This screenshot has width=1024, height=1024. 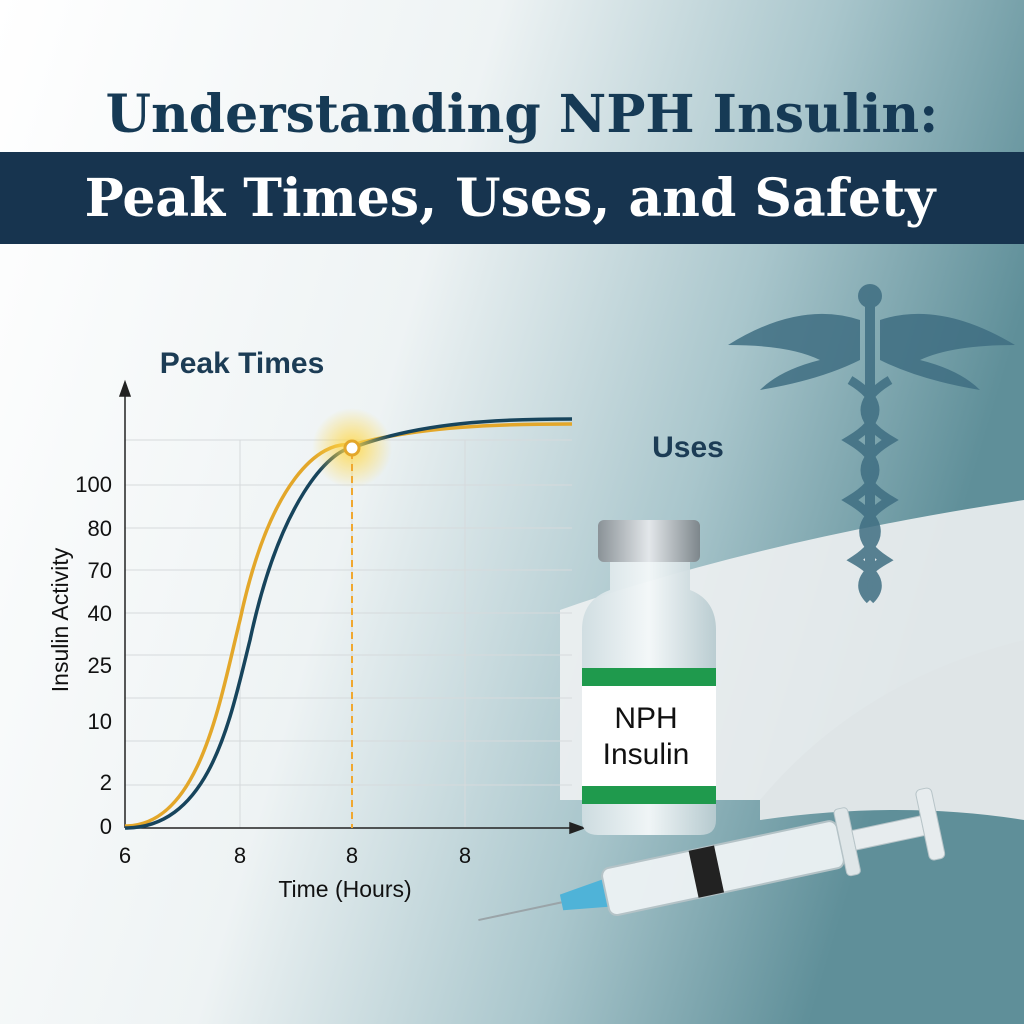 What do you see at coordinates (100, 665) in the screenshot?
I see `y-tick-label: 25` at bounding box center [100, 665].